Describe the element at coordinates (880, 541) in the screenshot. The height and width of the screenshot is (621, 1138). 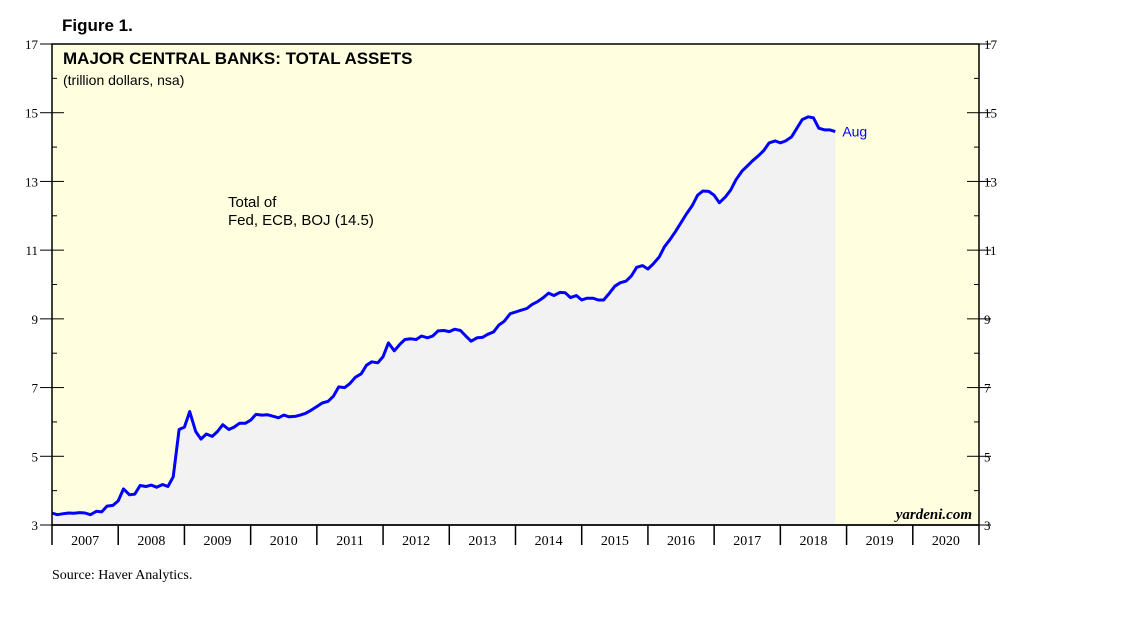
I see `x-tick-label: 2019` at that location.